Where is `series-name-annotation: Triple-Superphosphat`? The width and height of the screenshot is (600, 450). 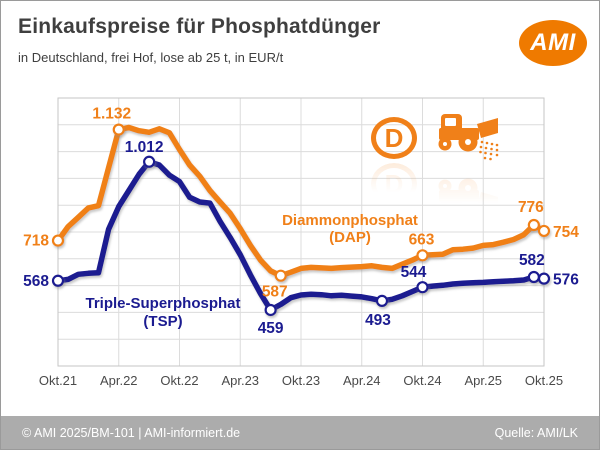 series-name-annotation: Triple-Superphosphat is located at coordinates (162, 303).